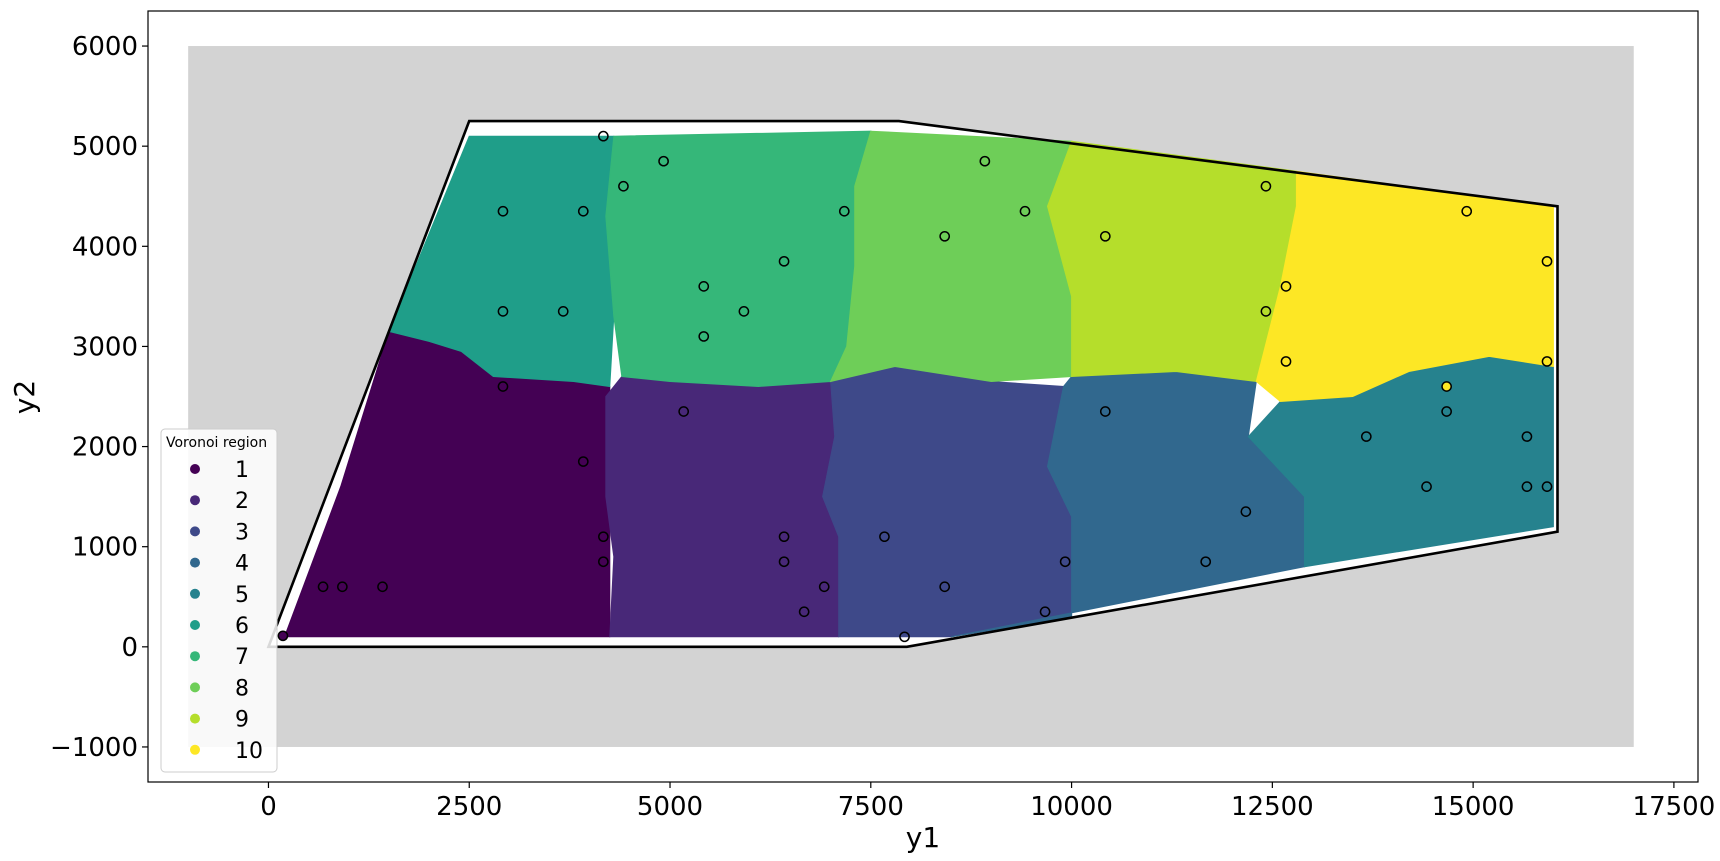  Describe the element at coordinates (987, 802) in the screenshot. I see `x-axis: 0 2500 5000 7500 10000 12500 15000 17500` at that location.